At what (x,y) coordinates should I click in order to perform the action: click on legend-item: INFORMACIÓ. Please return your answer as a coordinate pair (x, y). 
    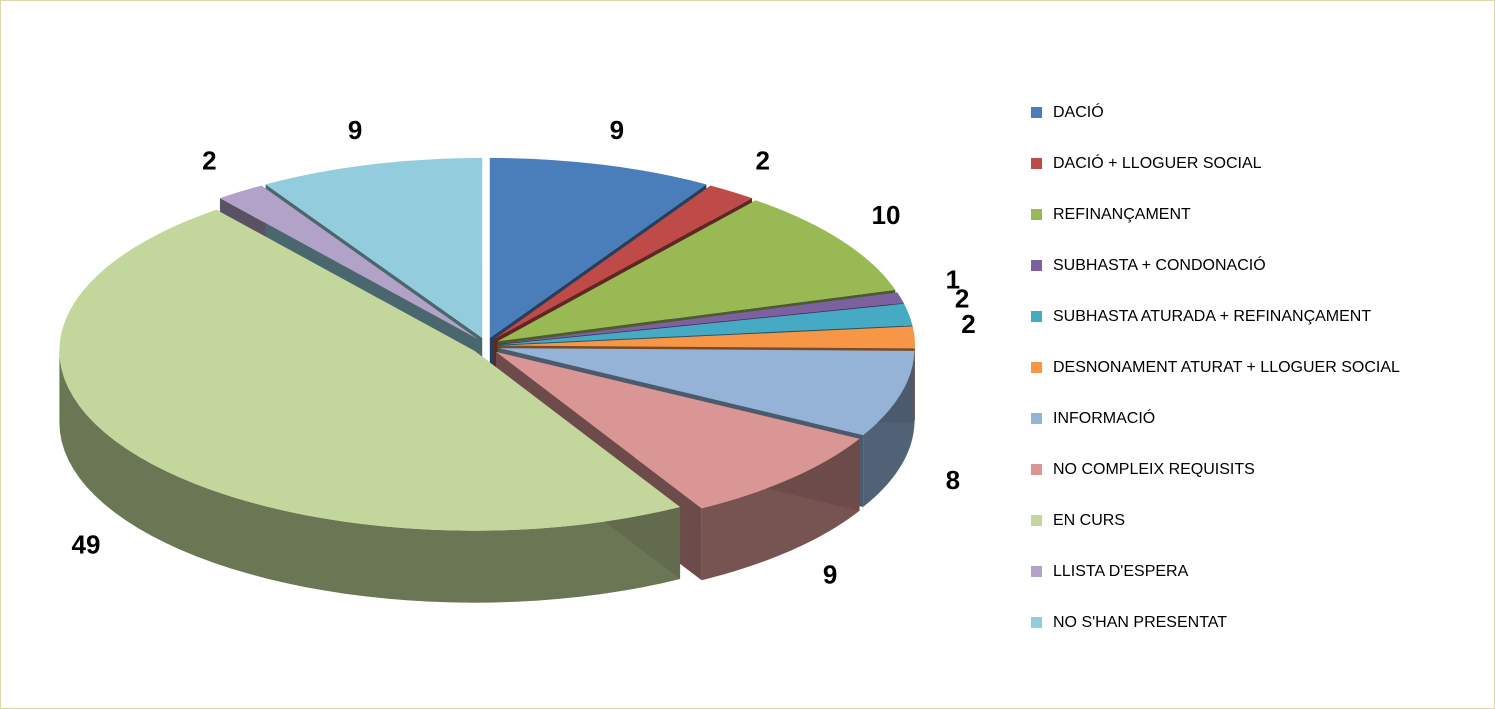
    Looking at the image, I should click on (1241, 432).